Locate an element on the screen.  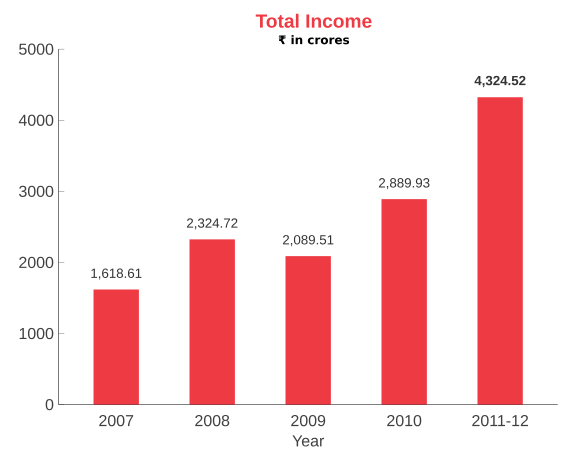
data-label: 2,889.93 is located at coordinates (404, 184).